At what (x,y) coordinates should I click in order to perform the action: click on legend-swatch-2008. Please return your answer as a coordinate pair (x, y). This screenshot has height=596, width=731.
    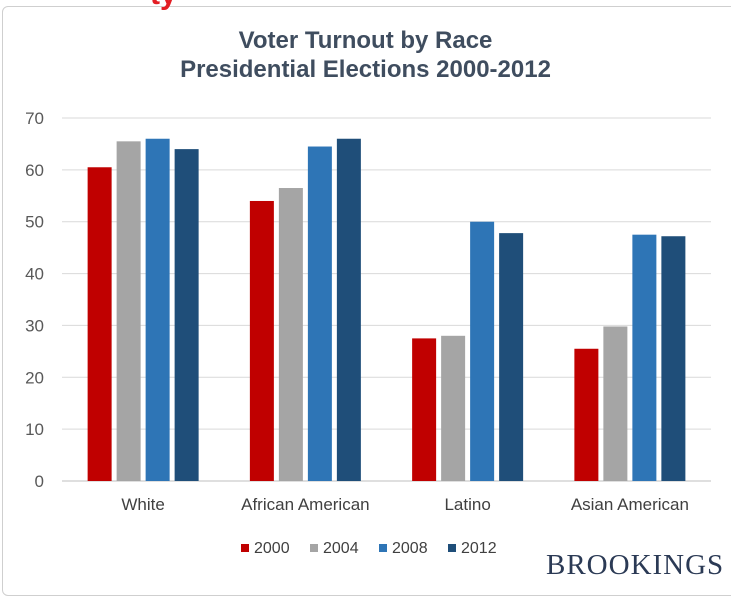
    Looking at the image, I should click on (383, 548).